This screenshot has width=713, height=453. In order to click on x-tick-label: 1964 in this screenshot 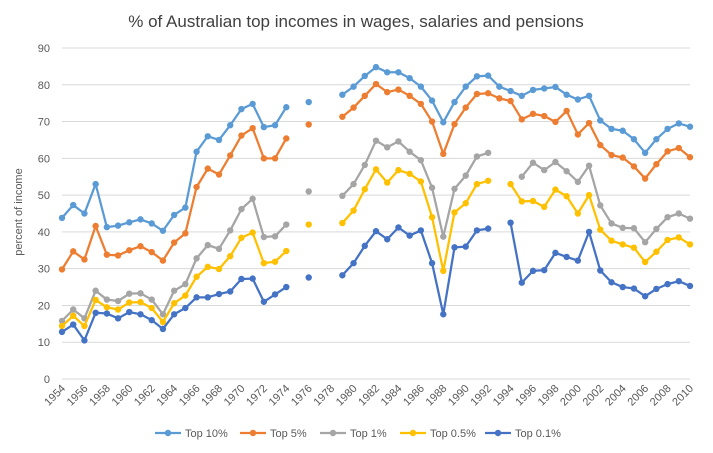, I will do `click(167, 396)`.